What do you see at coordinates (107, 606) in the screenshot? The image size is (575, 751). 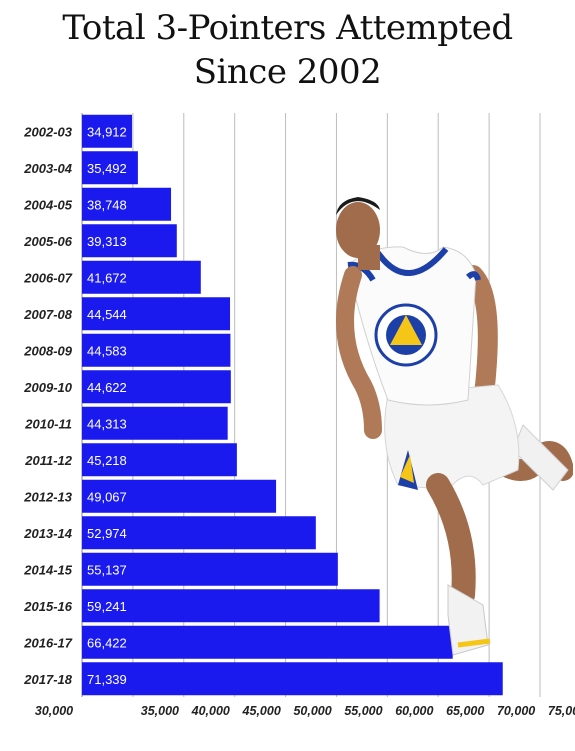 I see `data-label: 59,241` at bounding box center [107, 606].